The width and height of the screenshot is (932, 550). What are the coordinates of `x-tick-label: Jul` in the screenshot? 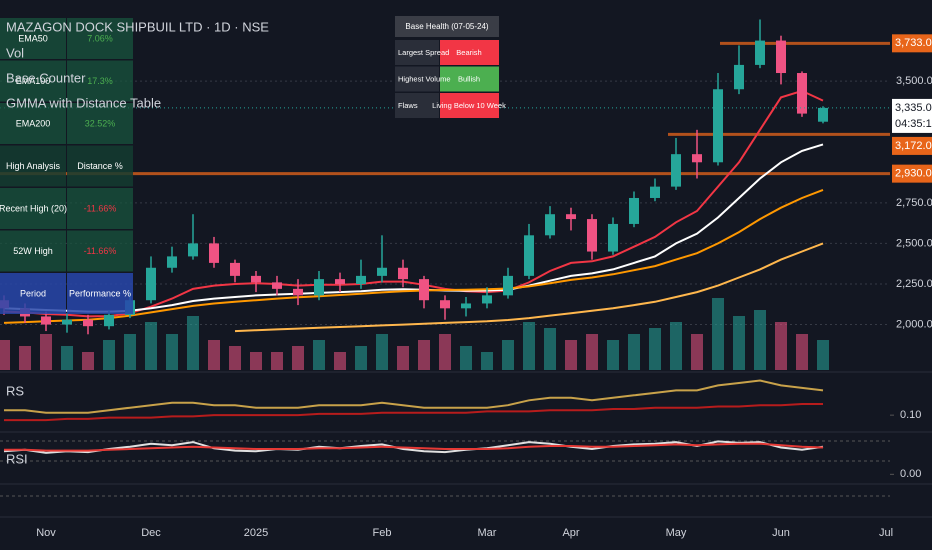 It's located at (886, 533).